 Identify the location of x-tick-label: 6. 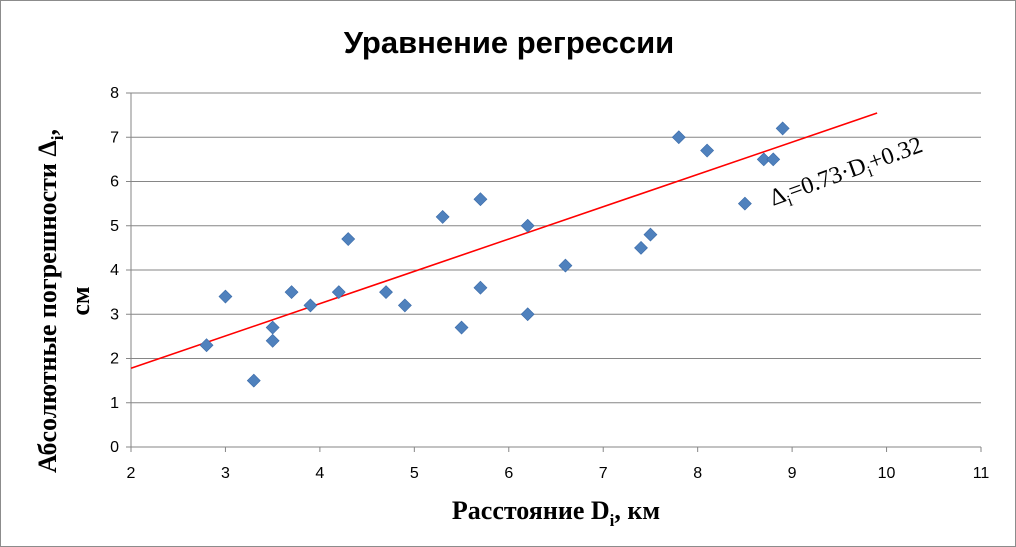
(508, 473).